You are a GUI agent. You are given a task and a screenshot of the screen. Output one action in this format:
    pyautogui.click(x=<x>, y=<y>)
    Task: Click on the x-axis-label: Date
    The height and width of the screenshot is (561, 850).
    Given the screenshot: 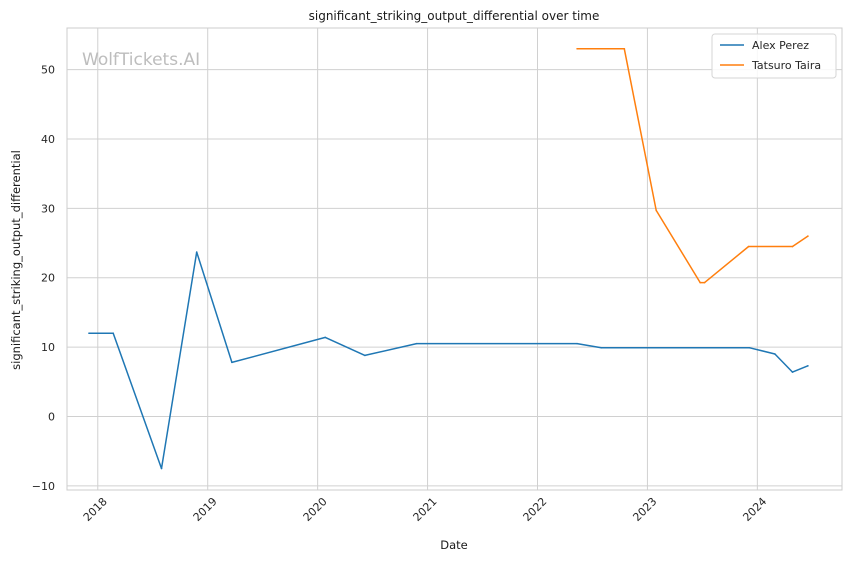 What is the action you would take?
    pyautogui.click(x=454, y=545)
    